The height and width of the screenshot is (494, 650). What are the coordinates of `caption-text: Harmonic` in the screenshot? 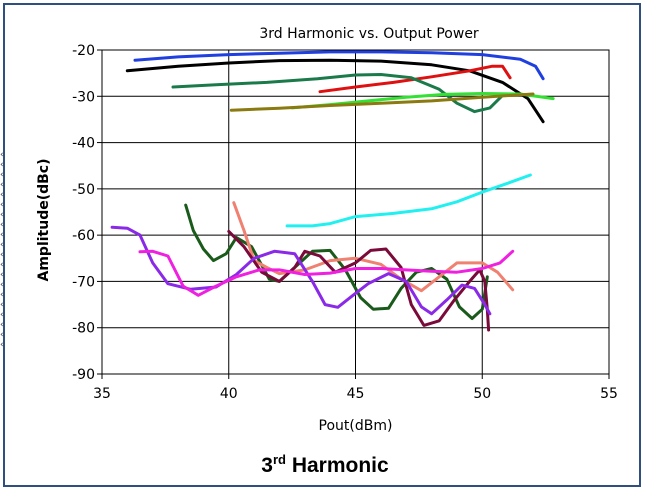 It's located at (337, 465).